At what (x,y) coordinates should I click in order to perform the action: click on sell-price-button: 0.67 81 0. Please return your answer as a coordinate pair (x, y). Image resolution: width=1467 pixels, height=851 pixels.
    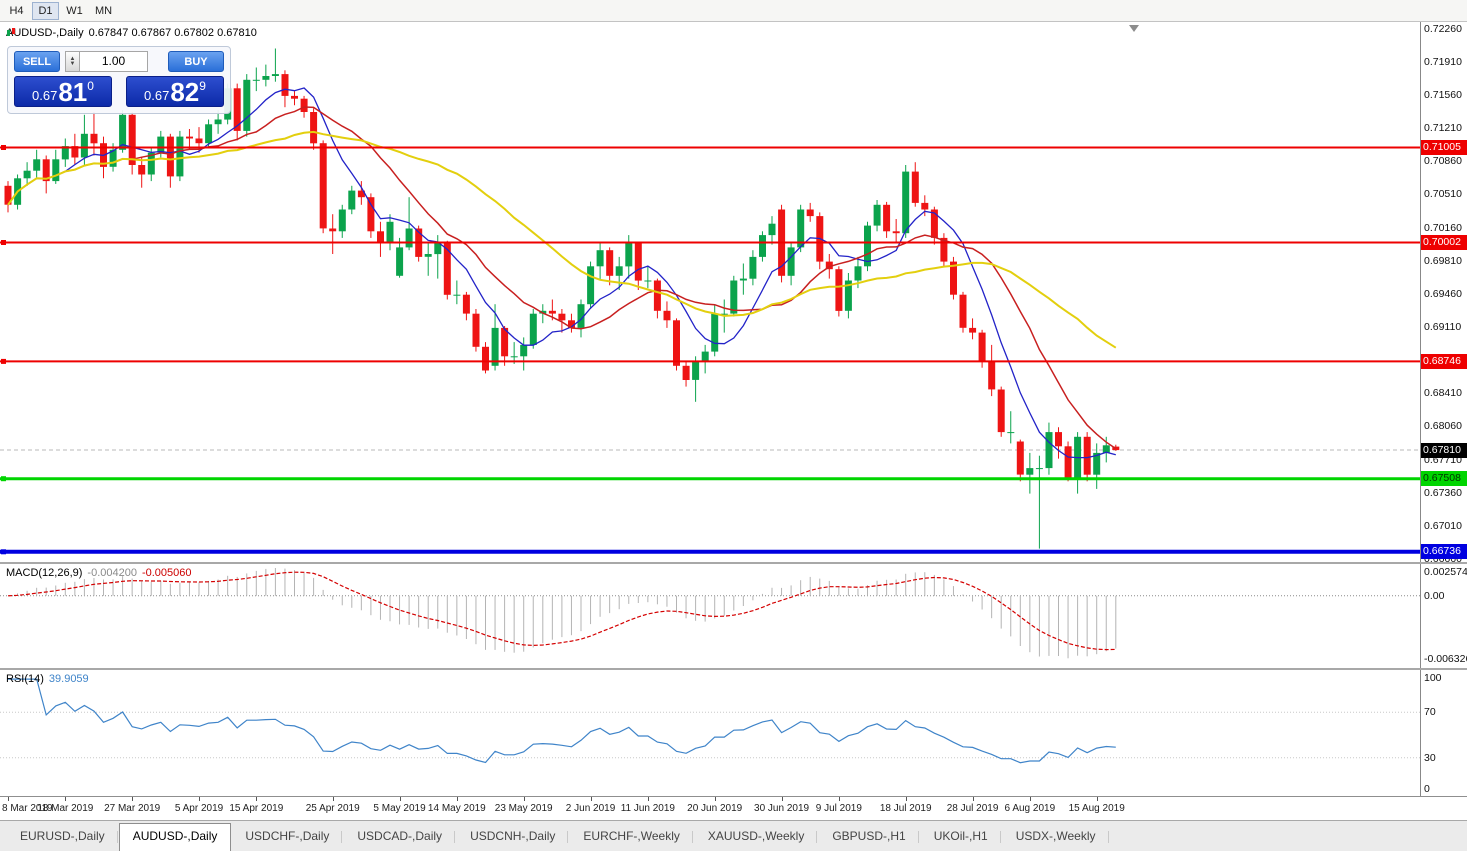
    Looking at the image, I should click on (63, 91).